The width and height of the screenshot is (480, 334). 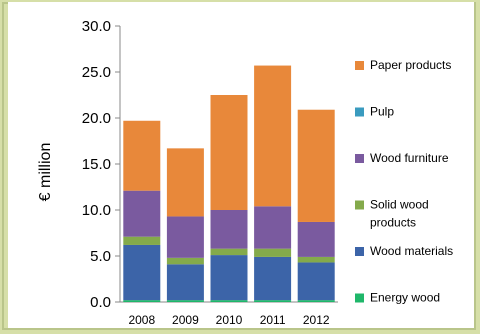 What do you see at coordinates (393, 223) in the screenshot?
I see `legend-label: products` at bounding box center [393, 223].